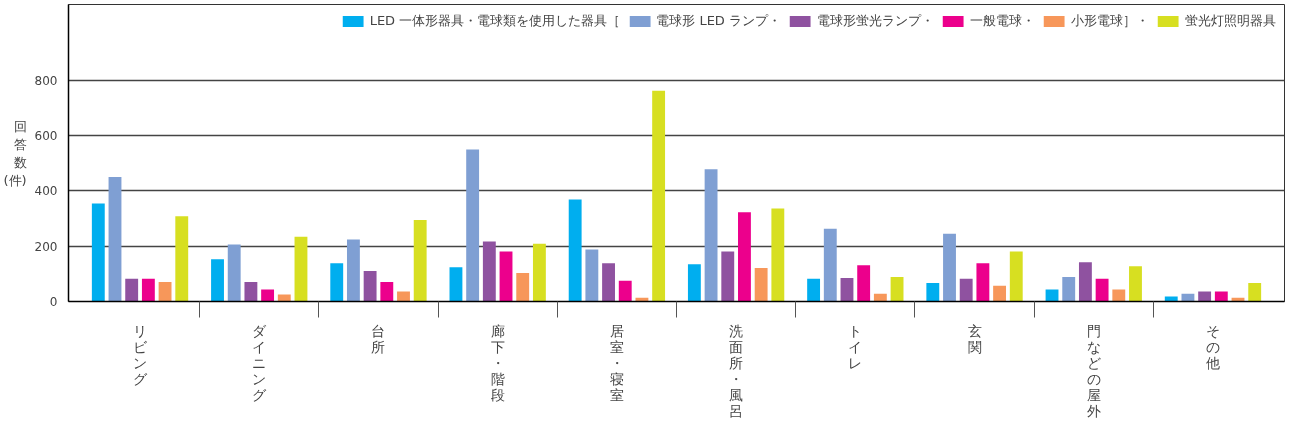  I want to click on x-tick-label: 廊下・階段, so click(497, 362).